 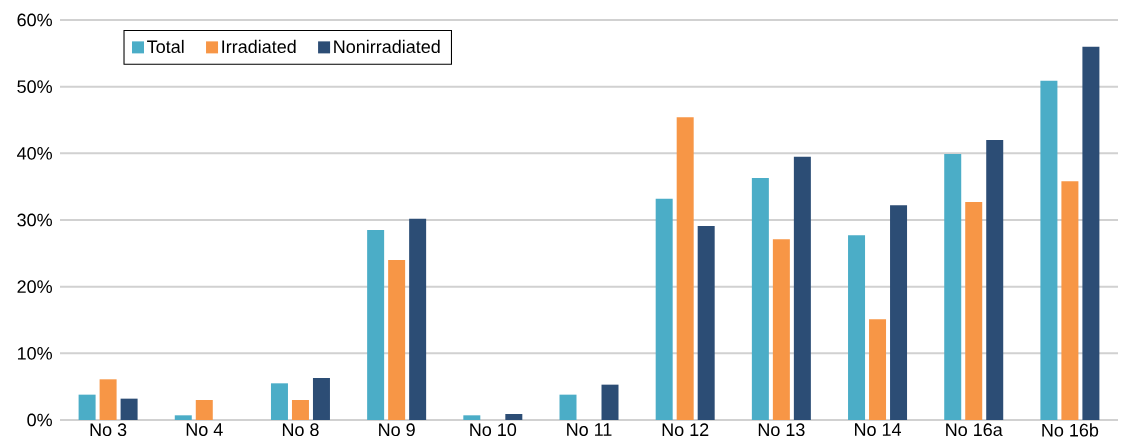 What do you see at coordinates (685, 430) in the screenshot?
I see `x-tick-label: No 12` at bounding box center [685, 430].